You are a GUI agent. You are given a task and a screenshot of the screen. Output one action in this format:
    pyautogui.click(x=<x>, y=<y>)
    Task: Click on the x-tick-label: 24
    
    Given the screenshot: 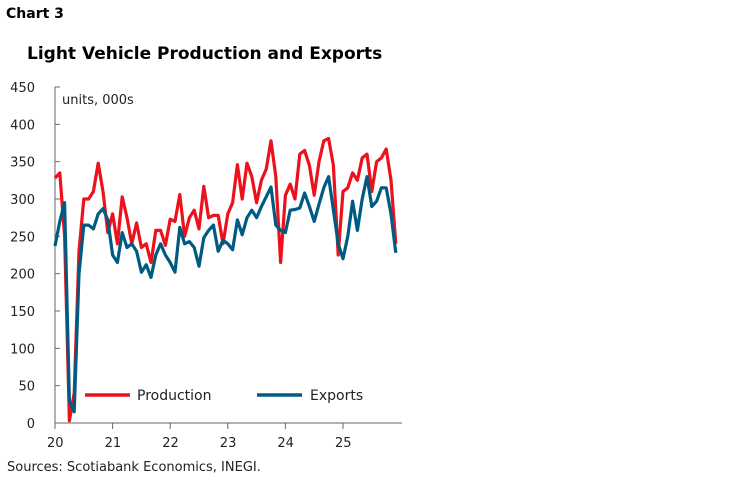 What is the action you would take?
    pyautogui.click(x=285, y=443)
    